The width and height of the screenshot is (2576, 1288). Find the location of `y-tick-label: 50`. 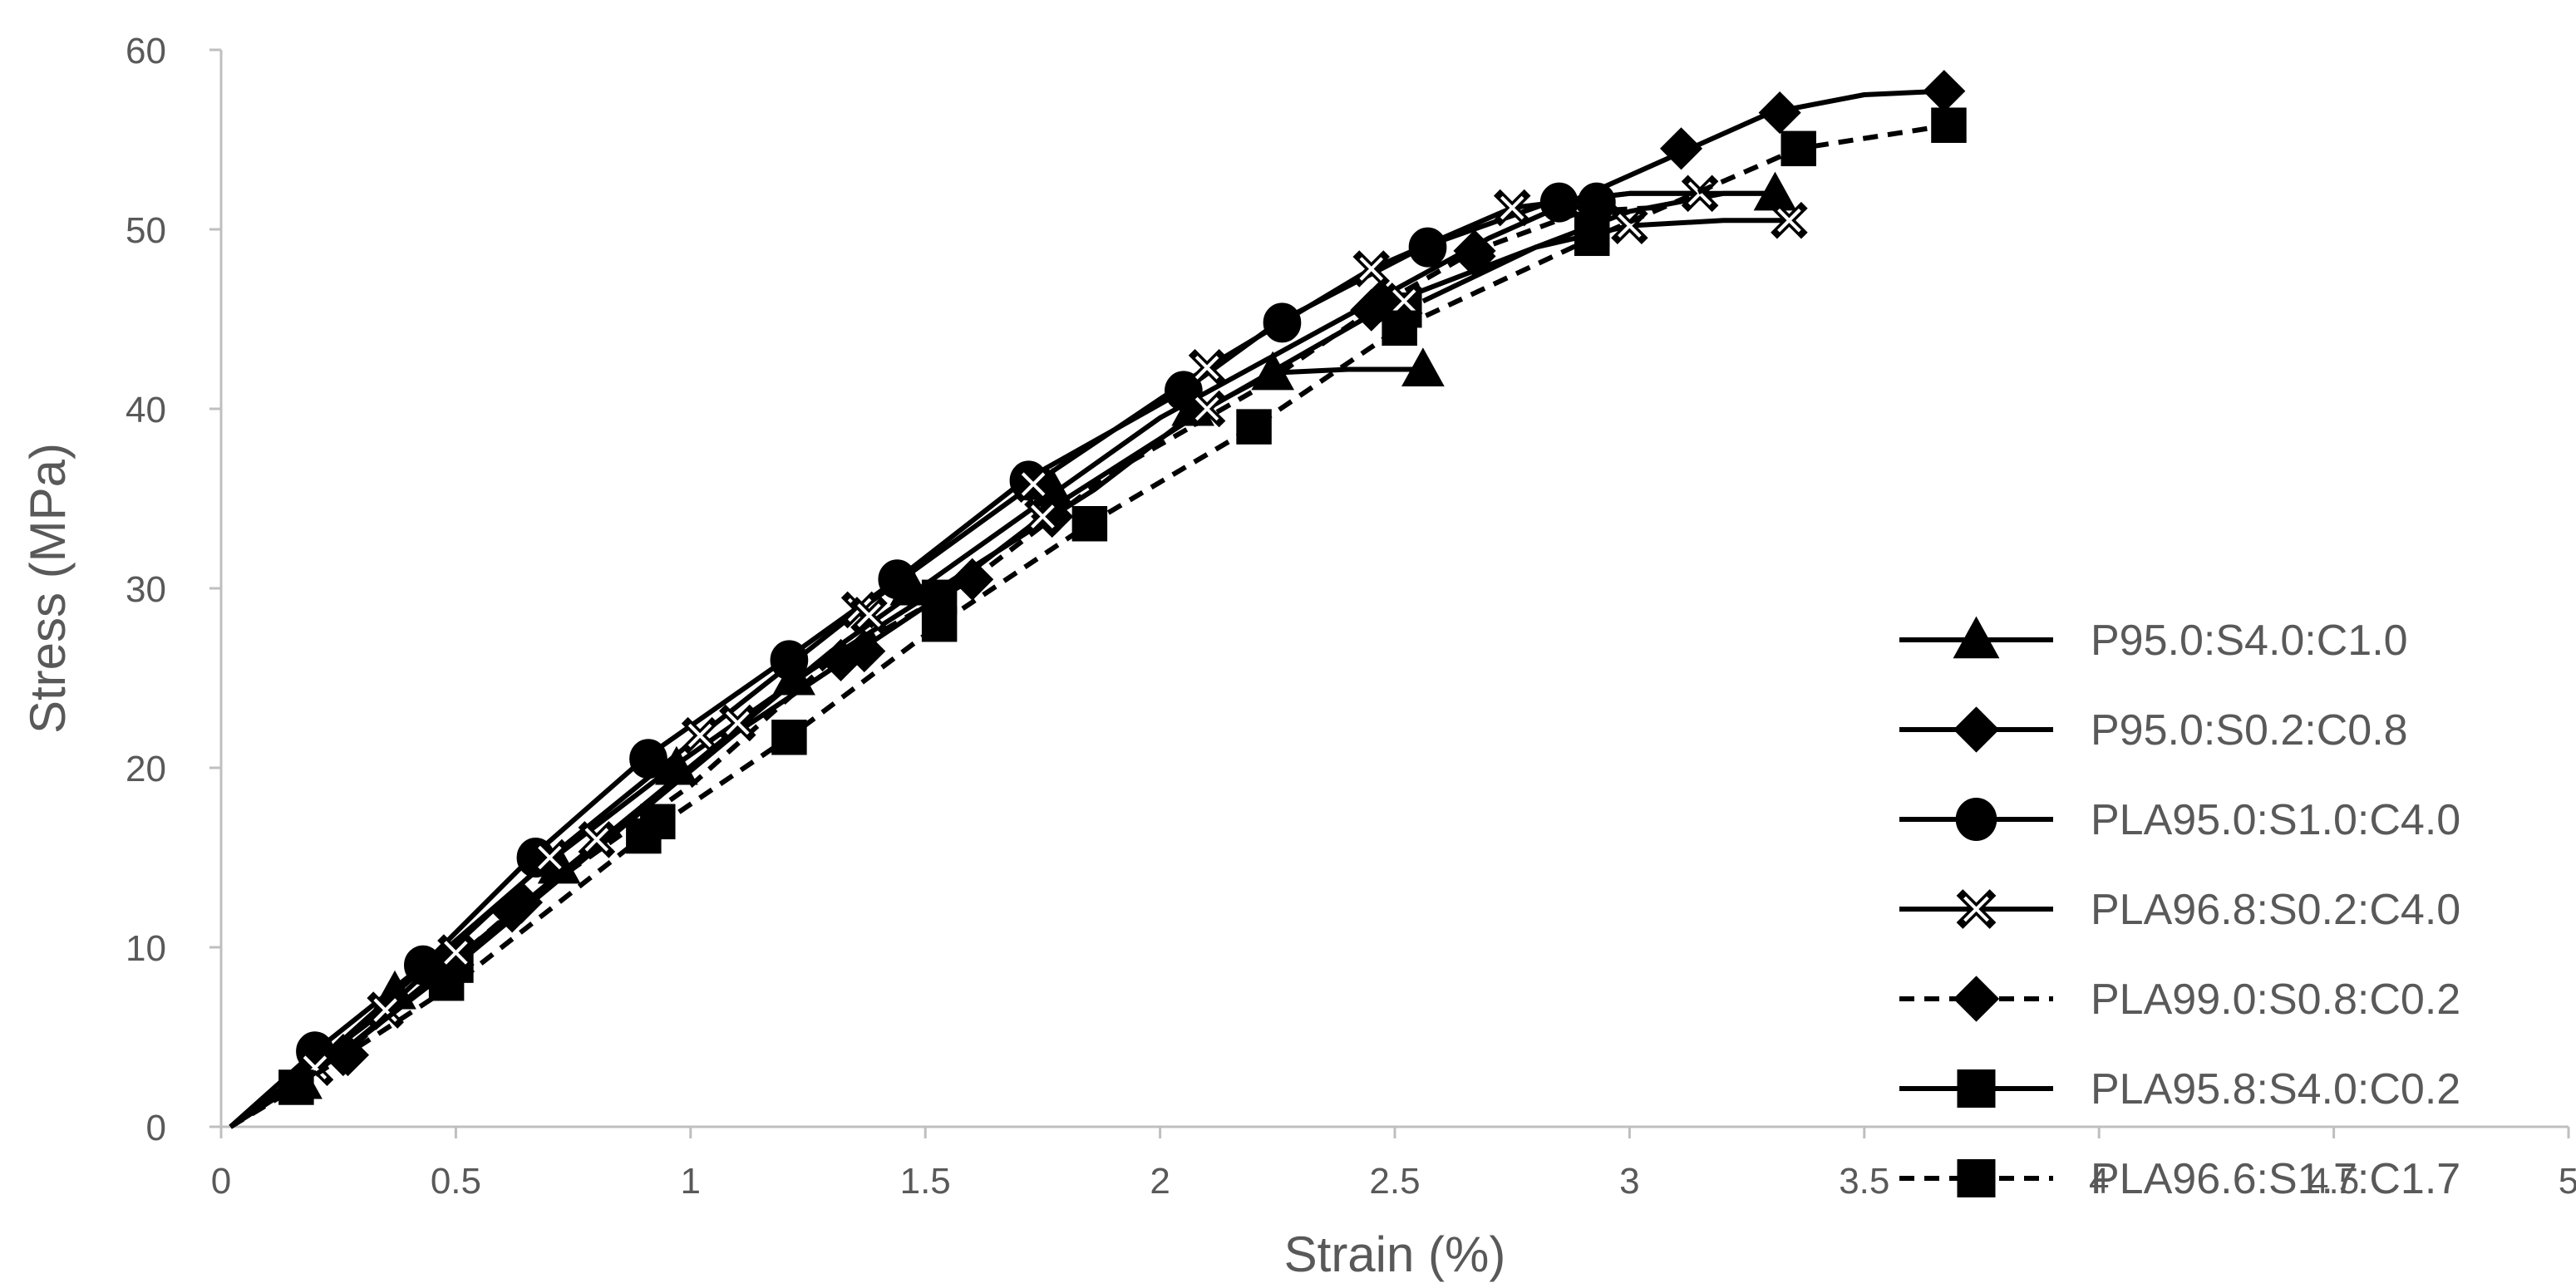

y-tick-label: 50 is located at coordinates (146, 231).